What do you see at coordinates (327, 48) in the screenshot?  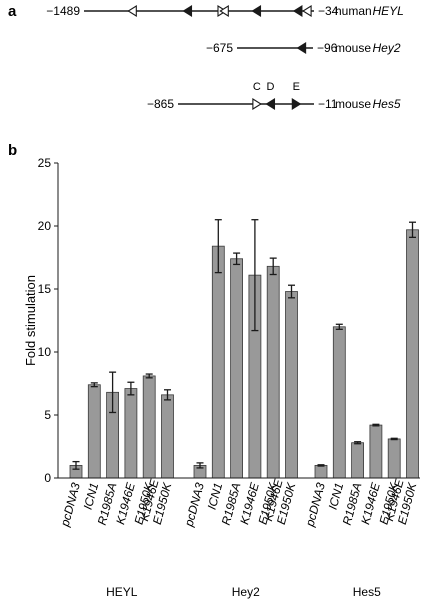 I see `construct-end-coordinate: −96` at bounding box center [327, 48].